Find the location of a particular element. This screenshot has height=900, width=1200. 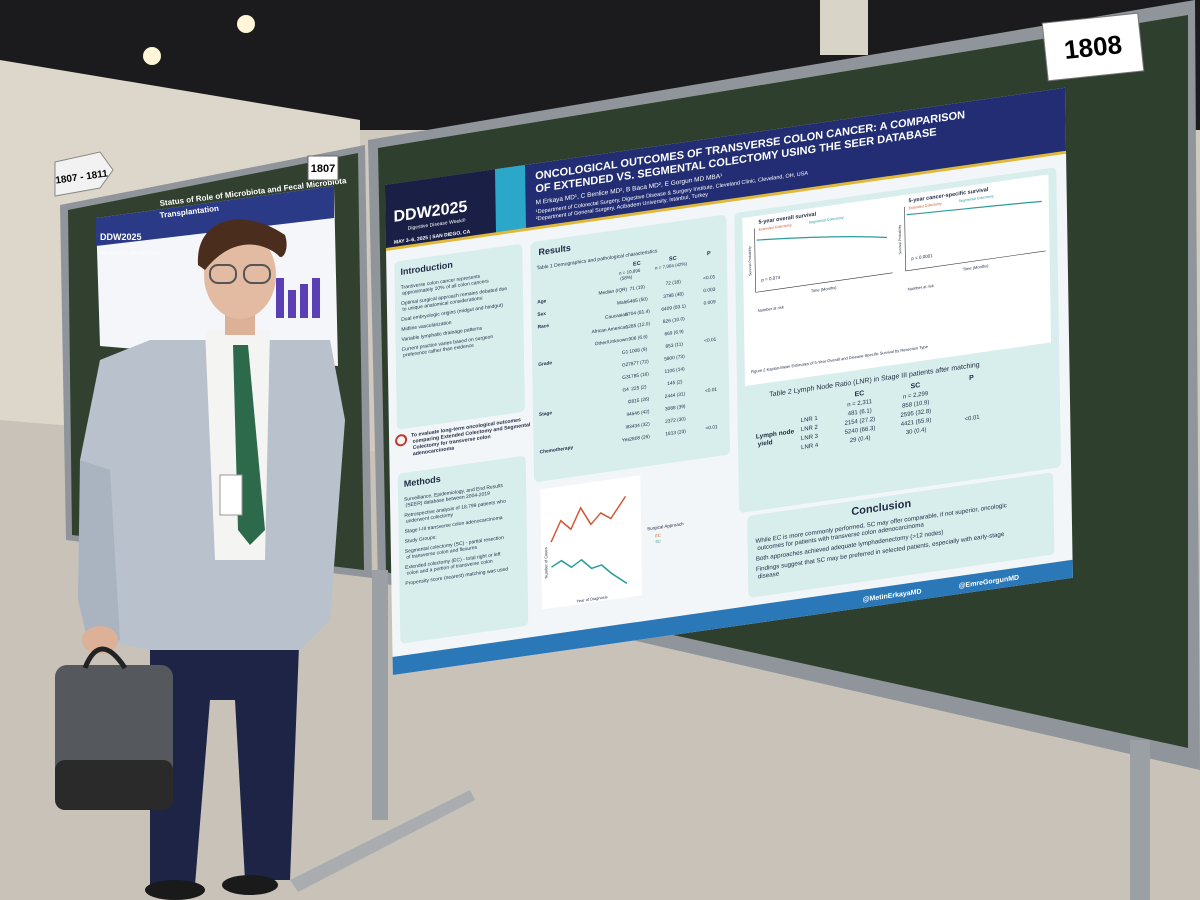

table-cell: LNR 3 is located at coordinates (810, 438).